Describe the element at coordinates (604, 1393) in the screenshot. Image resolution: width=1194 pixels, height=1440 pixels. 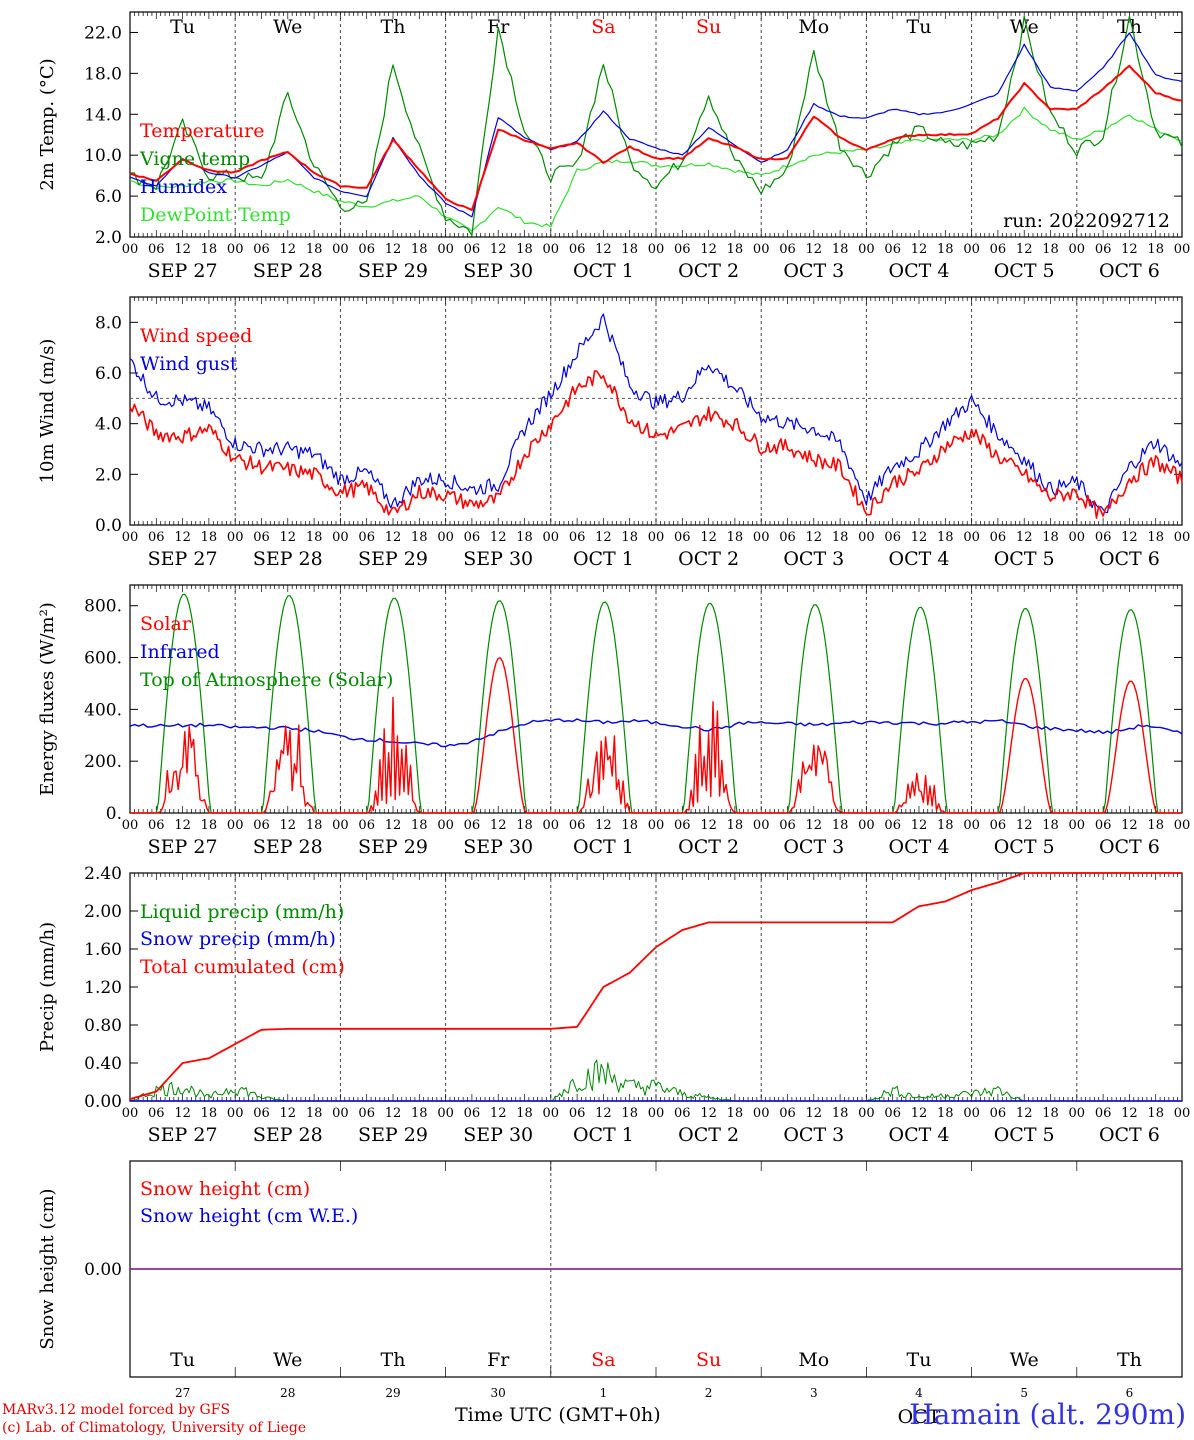
I see `day-number: 1` at that location.